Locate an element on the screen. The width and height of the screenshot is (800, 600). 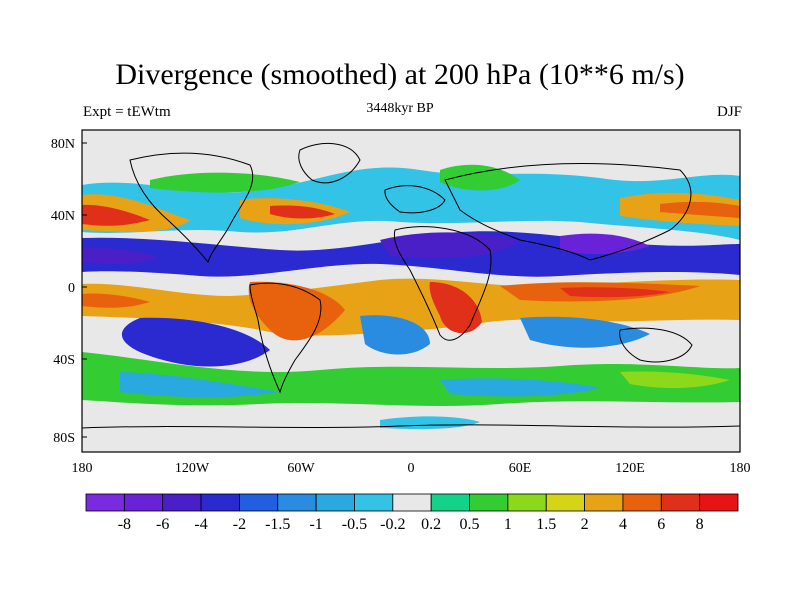
colorbar-label: 1 is located at coordinates (508, 524).